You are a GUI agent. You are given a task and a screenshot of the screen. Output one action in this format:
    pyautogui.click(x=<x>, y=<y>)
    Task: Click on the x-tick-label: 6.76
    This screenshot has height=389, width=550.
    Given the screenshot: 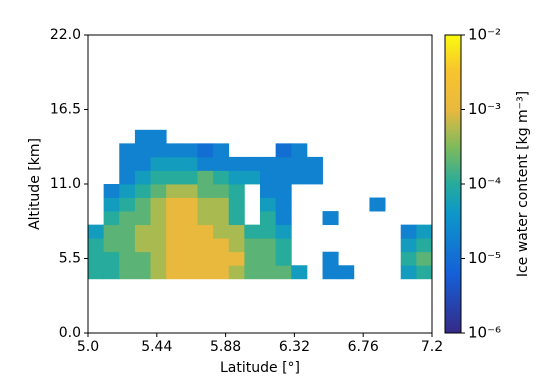 What is the action you would take?
    pyautogui.click(x=363, y=347)
    